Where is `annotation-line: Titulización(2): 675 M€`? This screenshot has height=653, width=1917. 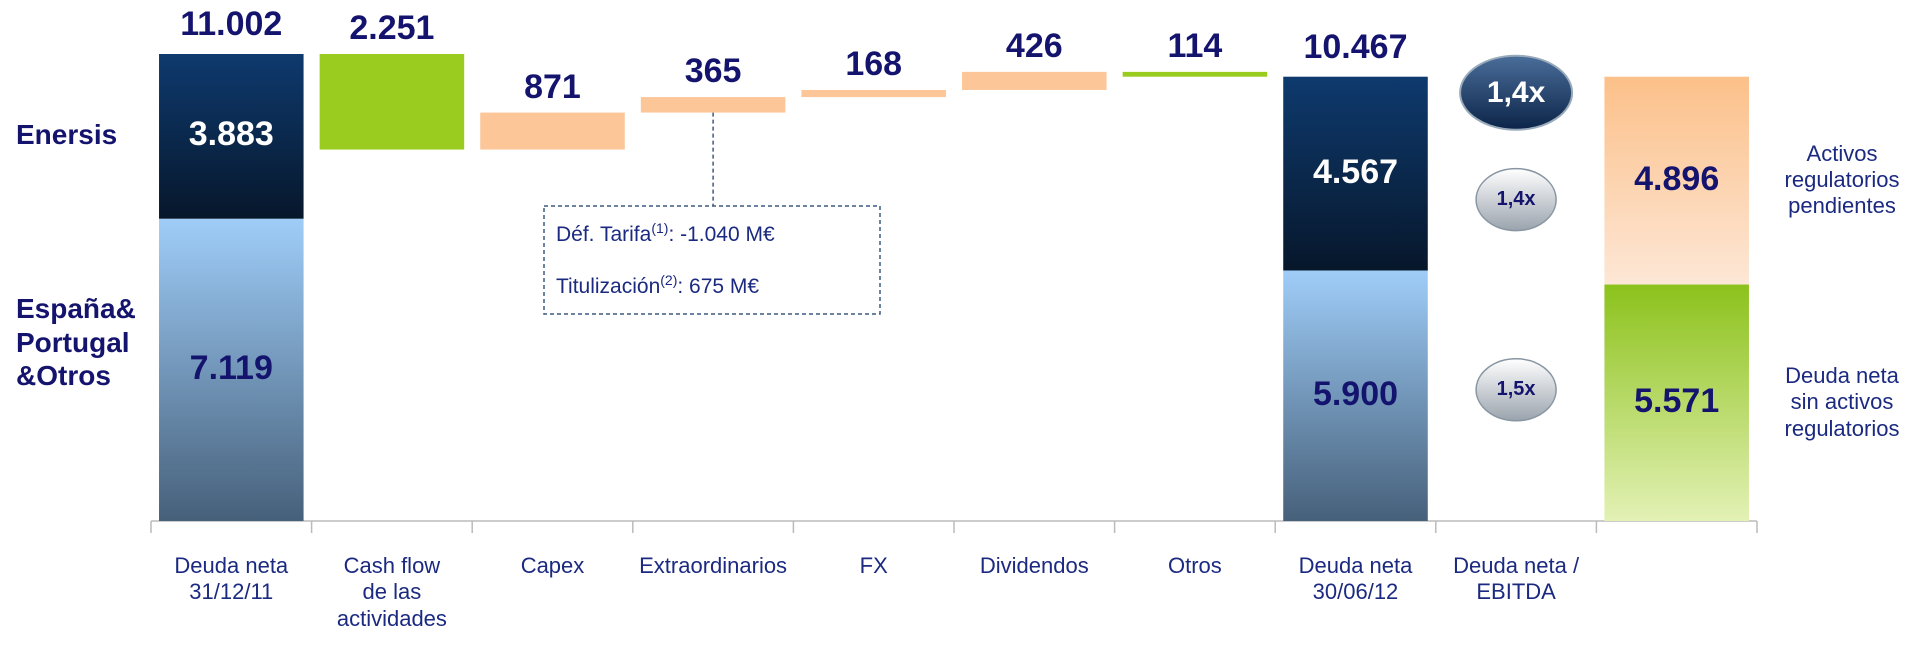
annotation-line: Titulización(2): 675 M€ is located at coordinates (657, 285).